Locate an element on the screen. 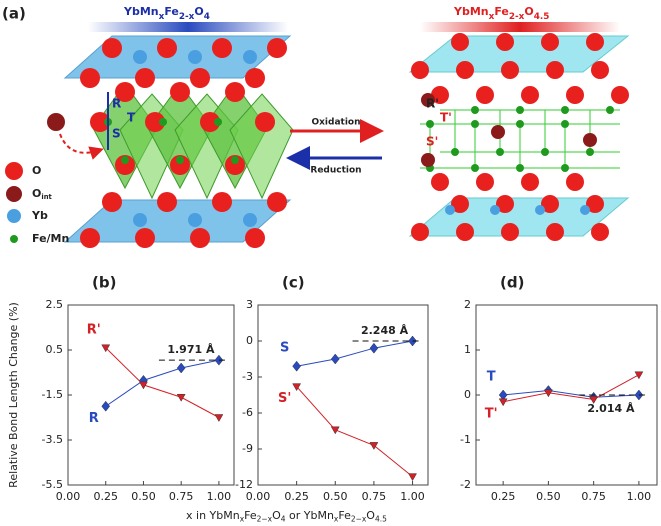  legend-label: Oint is located at coordinates (42, 194).